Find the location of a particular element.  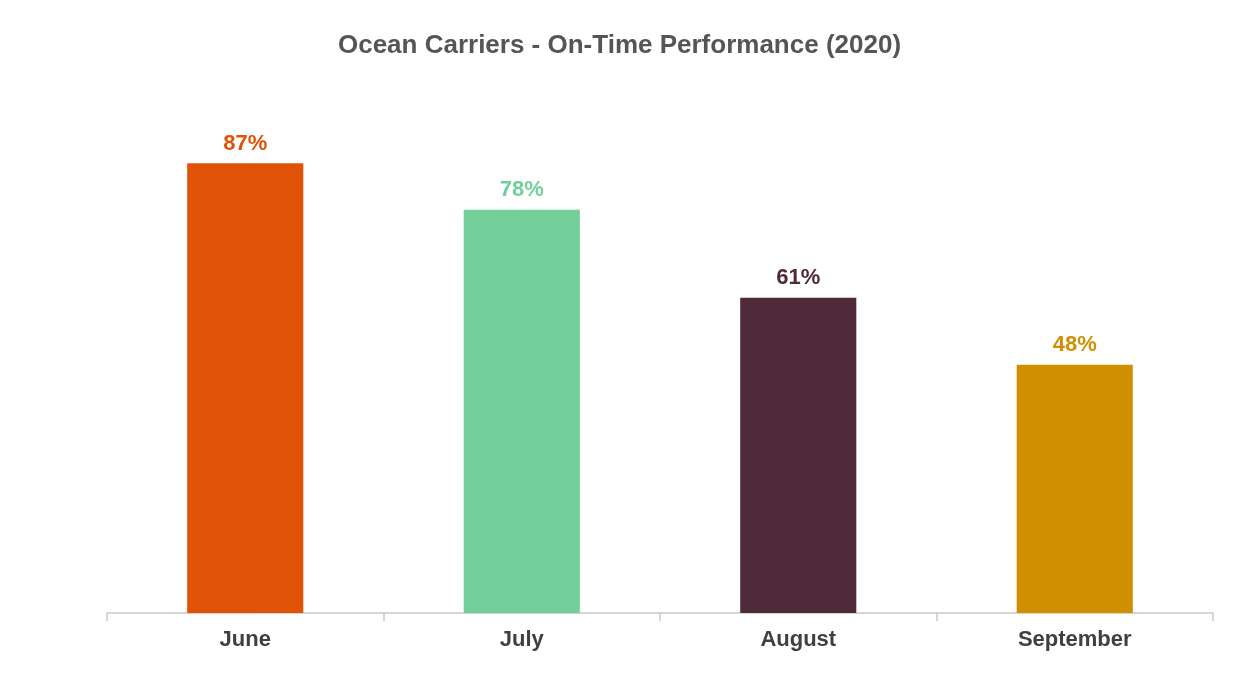

chart-title: Ocean Carriers - On-Time Performance (2020) is located at coordinates (619, 44).